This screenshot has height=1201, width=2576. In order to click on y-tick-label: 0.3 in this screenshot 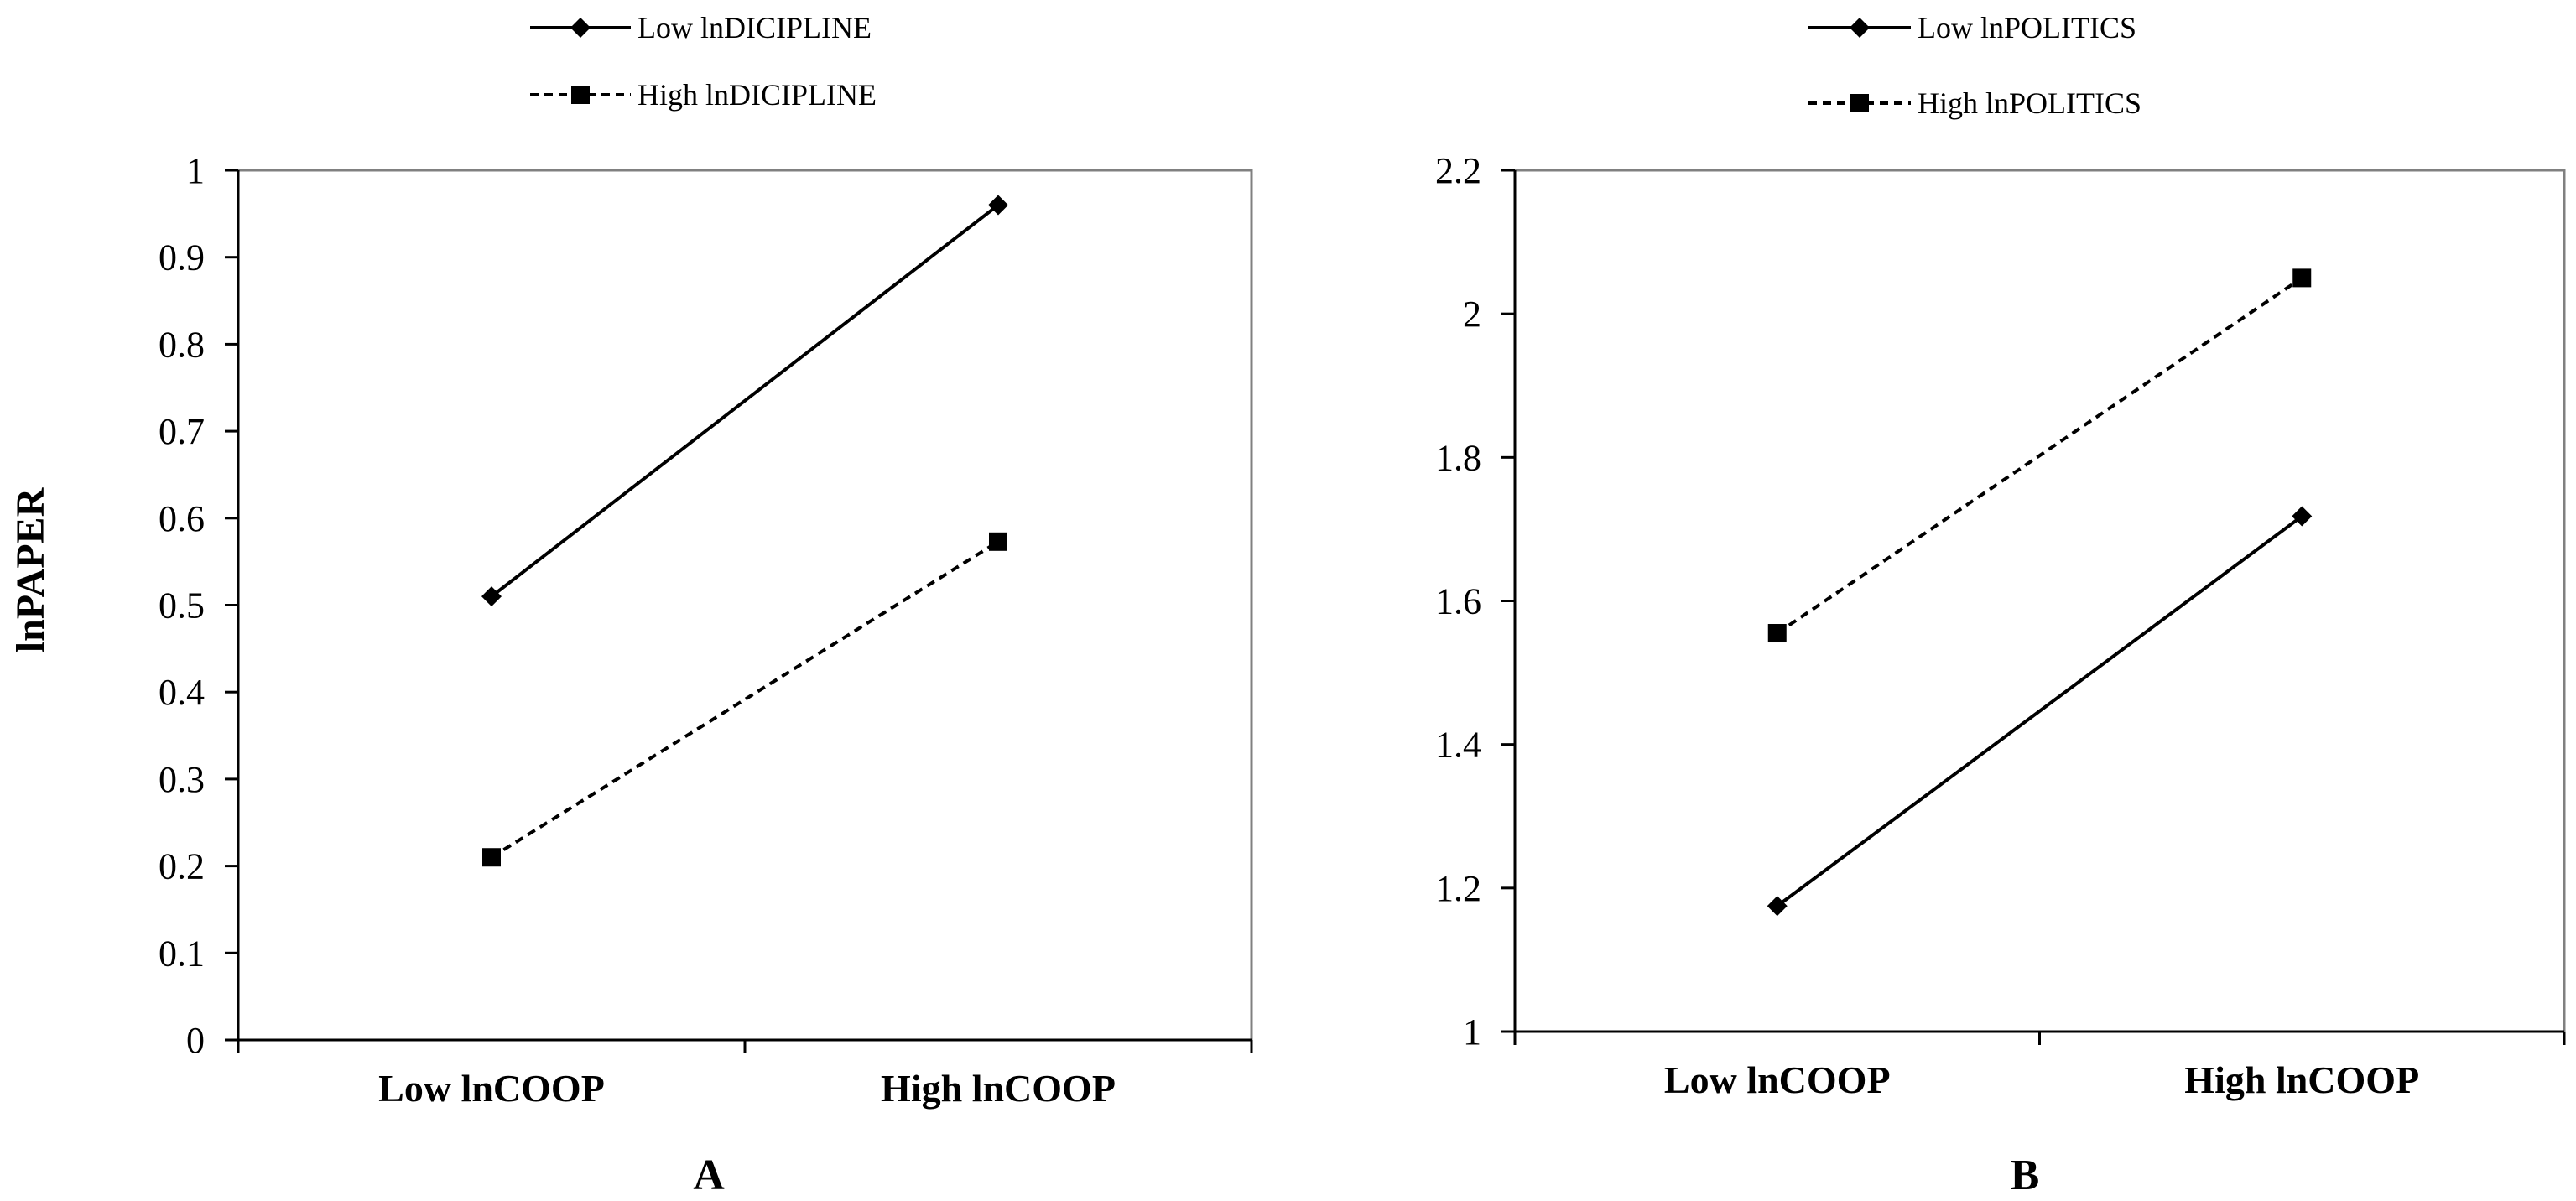, I will do `click(182, 779)`.